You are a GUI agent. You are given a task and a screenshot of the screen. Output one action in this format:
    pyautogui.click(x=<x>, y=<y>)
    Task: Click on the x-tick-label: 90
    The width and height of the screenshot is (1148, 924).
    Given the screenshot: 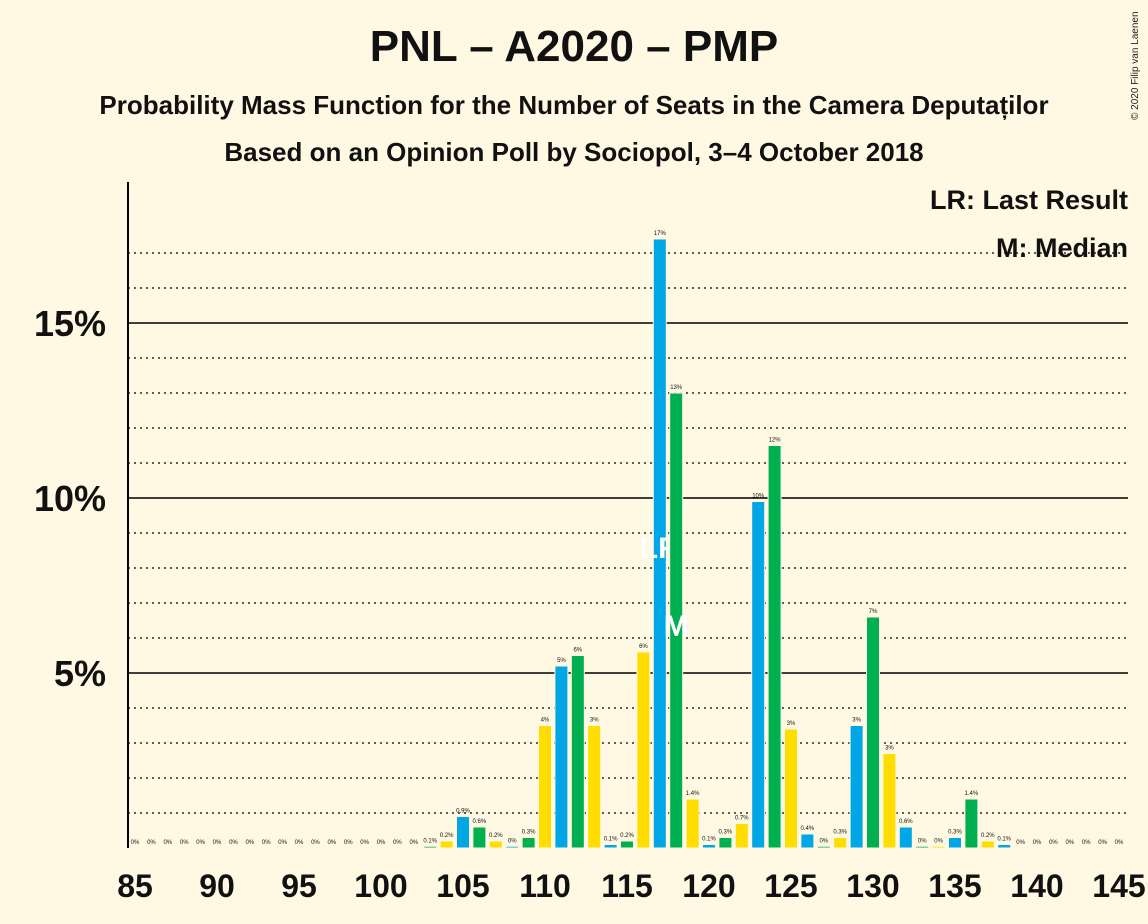 What is the action you would take?
    pyautogui.click(x=217, y=886)
    